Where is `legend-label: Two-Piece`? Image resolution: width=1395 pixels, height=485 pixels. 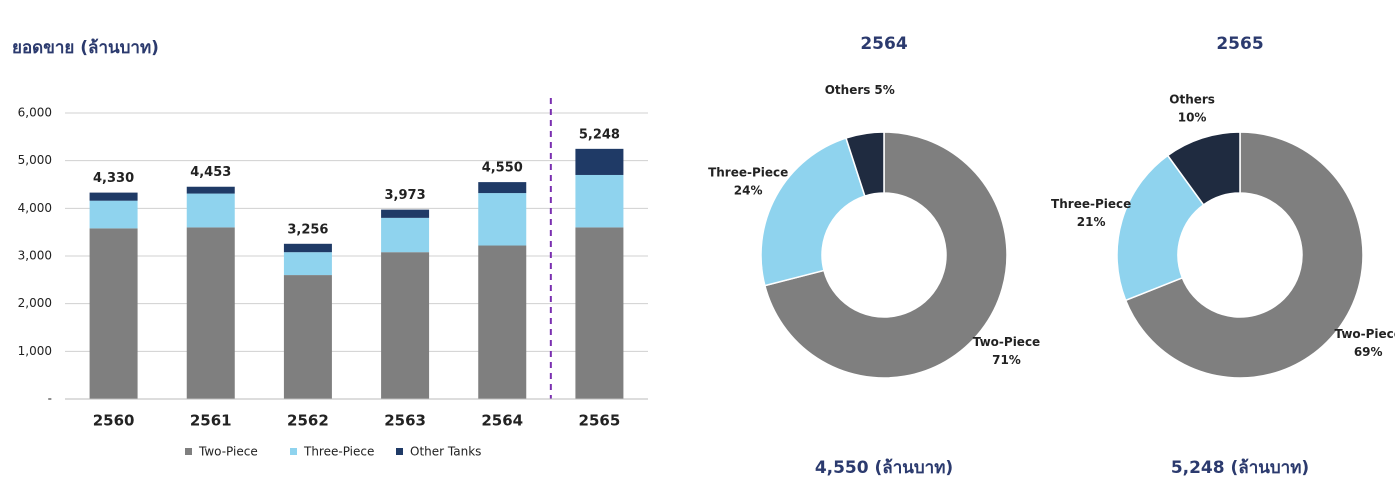 legend-label: Two-Piece is located at coordinates (228, 452).